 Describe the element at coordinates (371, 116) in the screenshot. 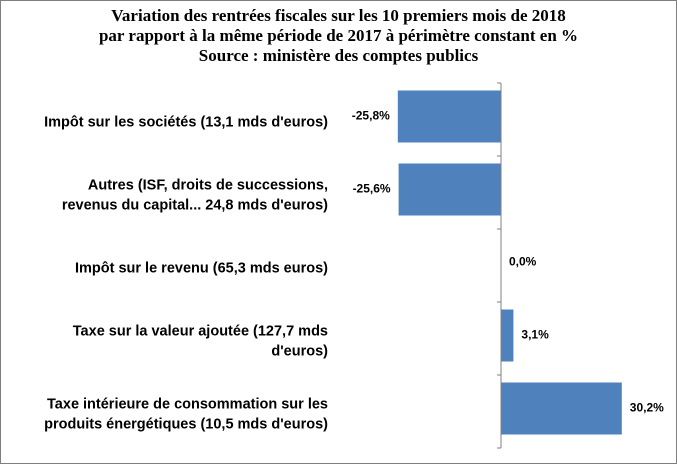

I see `data-label-0: -25,8%` at that location.